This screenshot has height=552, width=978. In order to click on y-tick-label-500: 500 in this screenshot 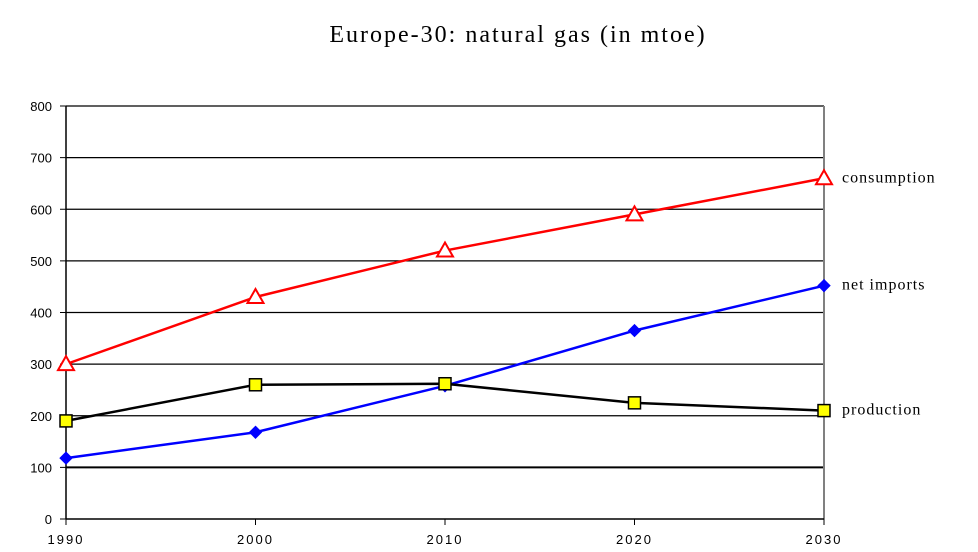, I will do `click(41, 261)`.